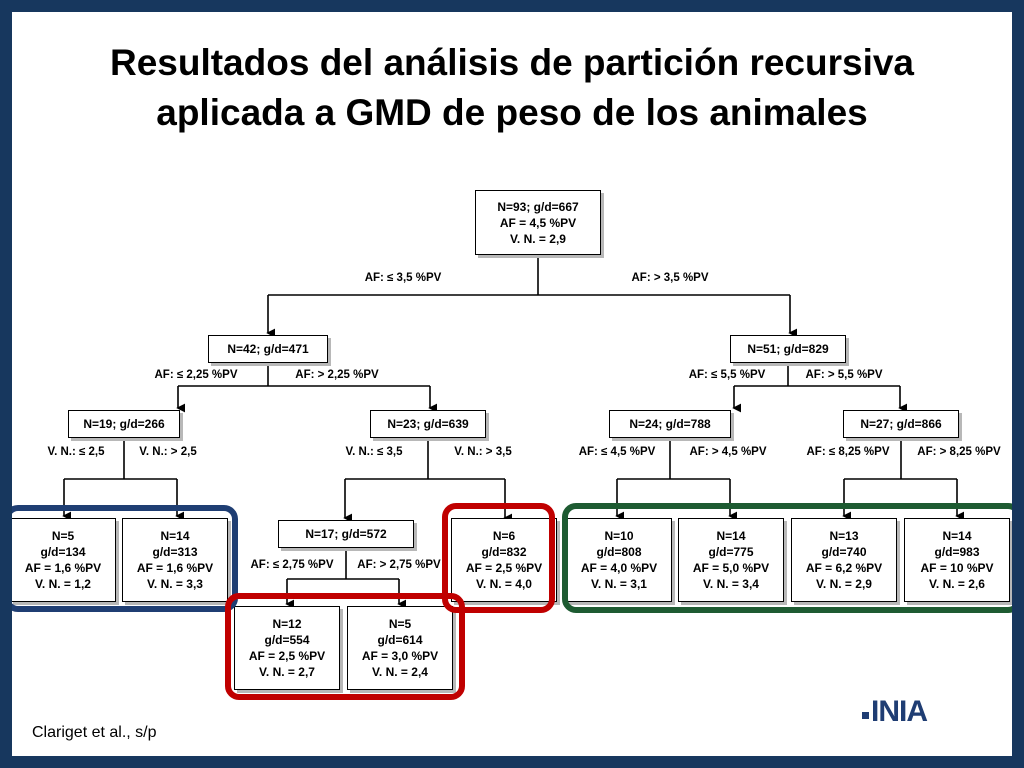  What do you see at coordinates (957, 560) in the screenshot?
I see `tree-node-l14c: N=14 g/d=983 AF = 10 %PV V. N. = 2,6` at bounding box center [957, 560].